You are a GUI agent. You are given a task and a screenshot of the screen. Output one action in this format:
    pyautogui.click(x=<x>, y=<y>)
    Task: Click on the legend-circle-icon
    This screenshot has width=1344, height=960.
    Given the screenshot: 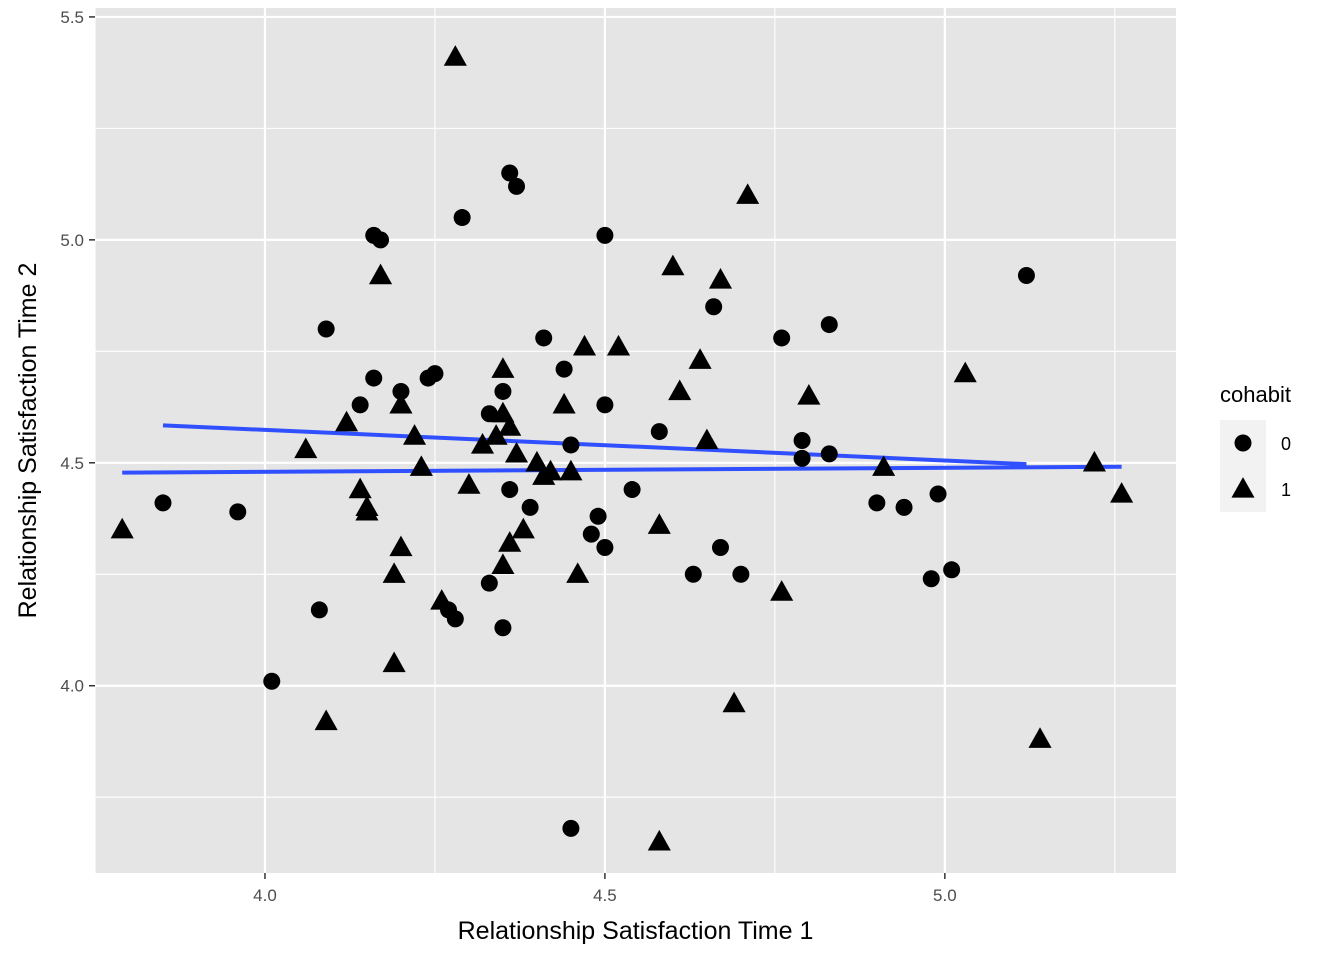 What is the action you would take?
    pyautogui.click(x=1243, y=443)
    